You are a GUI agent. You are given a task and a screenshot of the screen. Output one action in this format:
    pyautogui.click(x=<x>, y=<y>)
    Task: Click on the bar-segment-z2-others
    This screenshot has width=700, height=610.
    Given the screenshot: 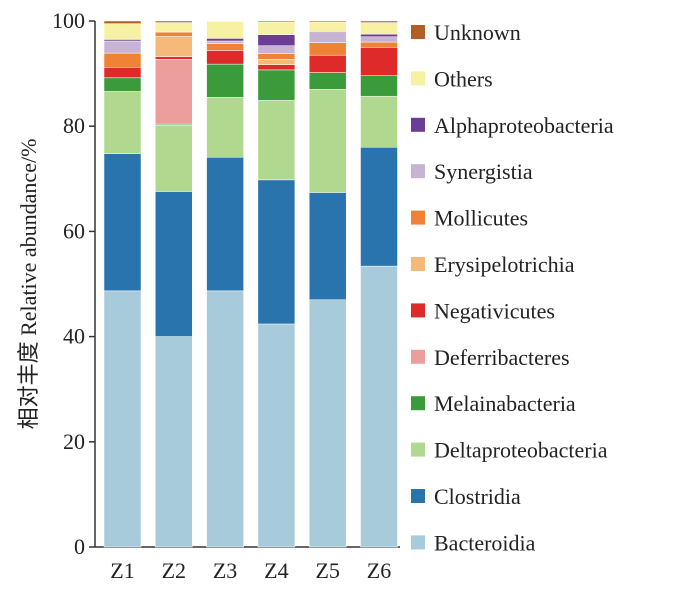 What is the action you would take?
    pyautogui.click(x=174, y=27)
    